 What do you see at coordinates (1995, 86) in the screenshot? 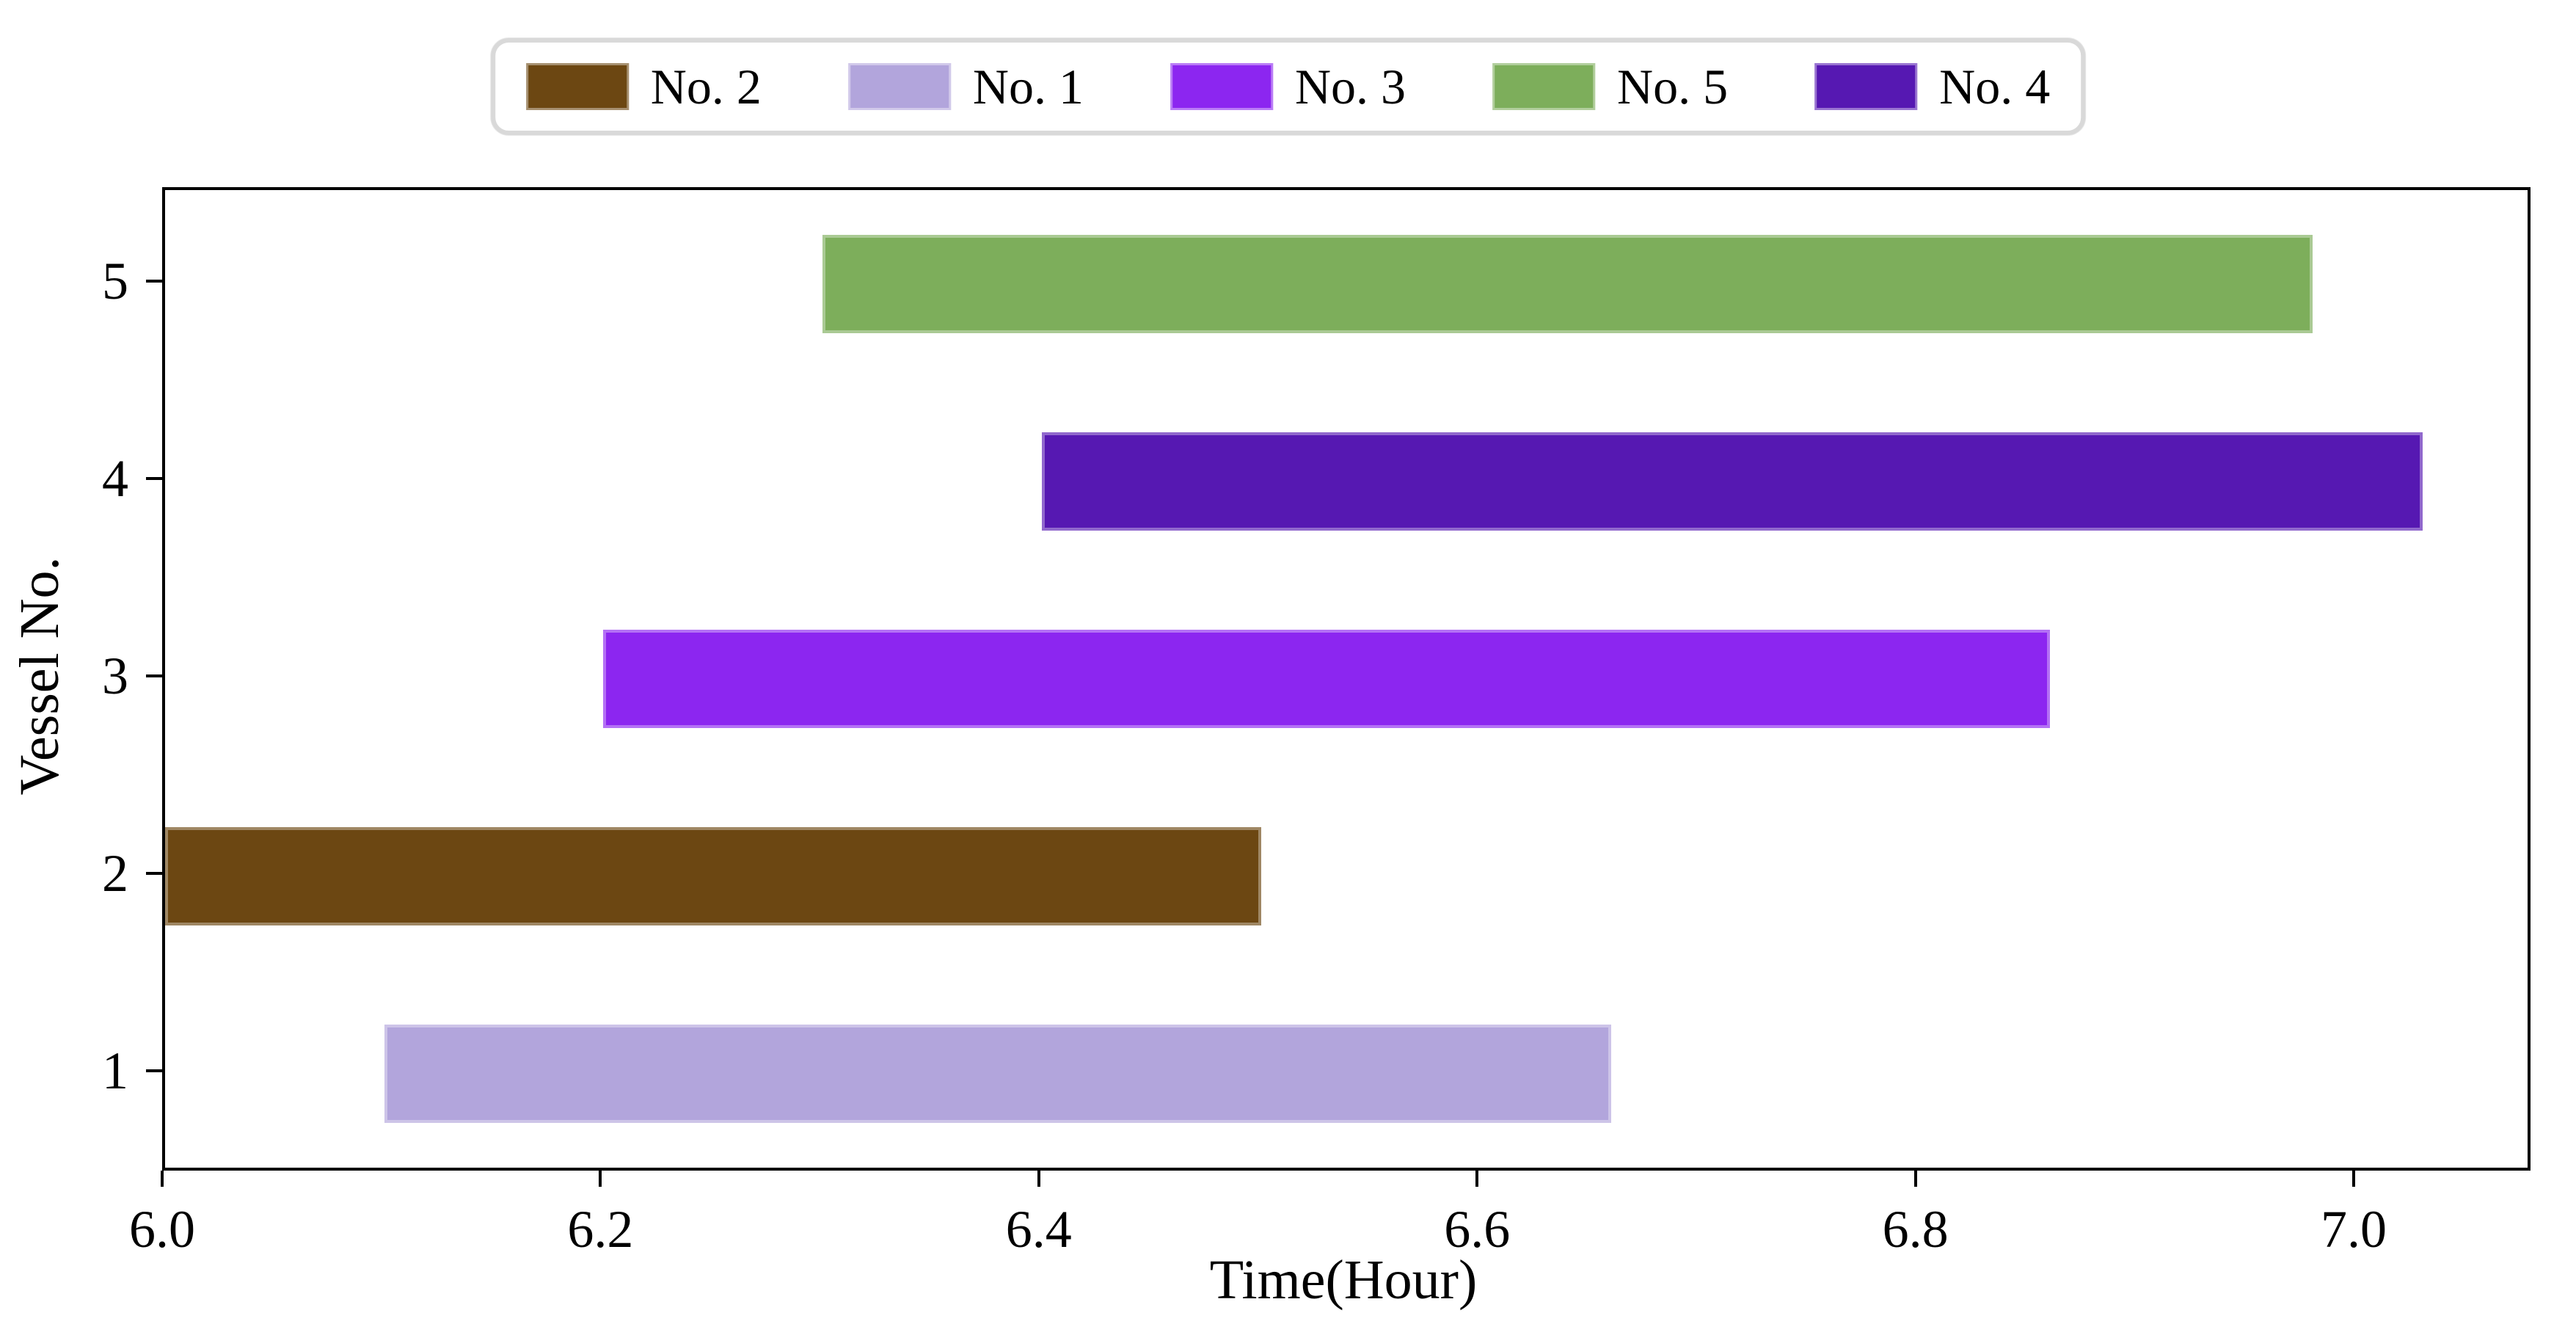
I see `legend-label-4: No. 4` at bounding box center [1995, 86].